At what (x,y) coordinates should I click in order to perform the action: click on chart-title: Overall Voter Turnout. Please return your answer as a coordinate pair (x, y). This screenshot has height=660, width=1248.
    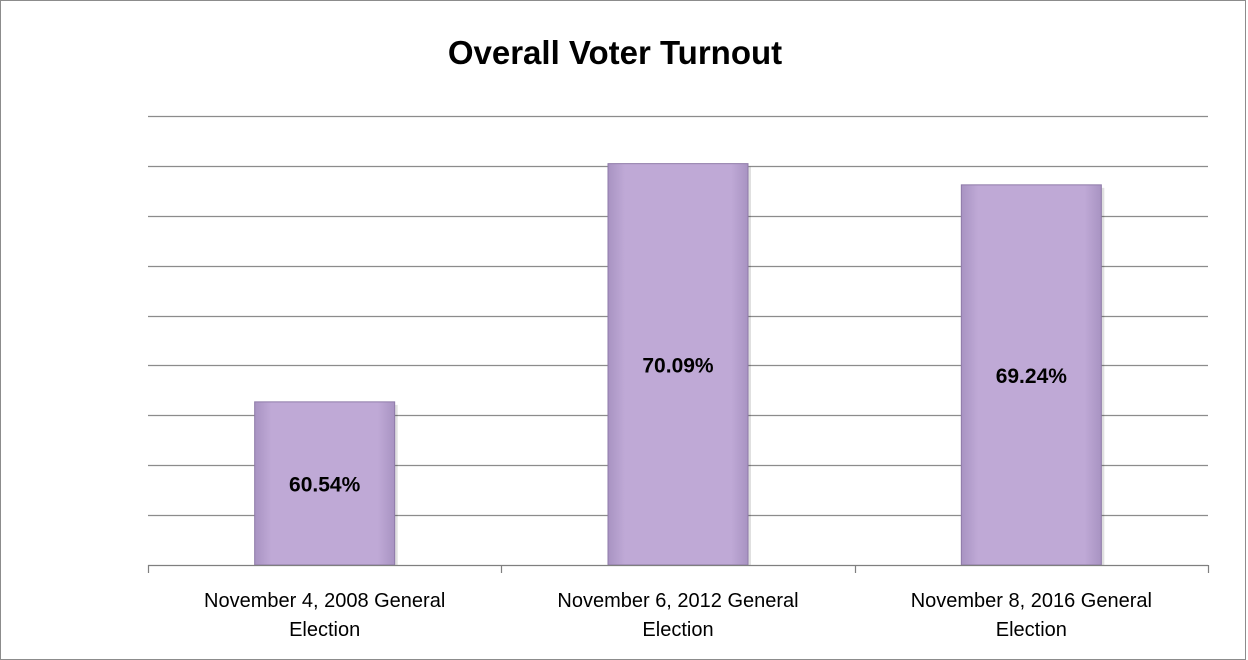
    Looking at the image, I should click on (615, 52).